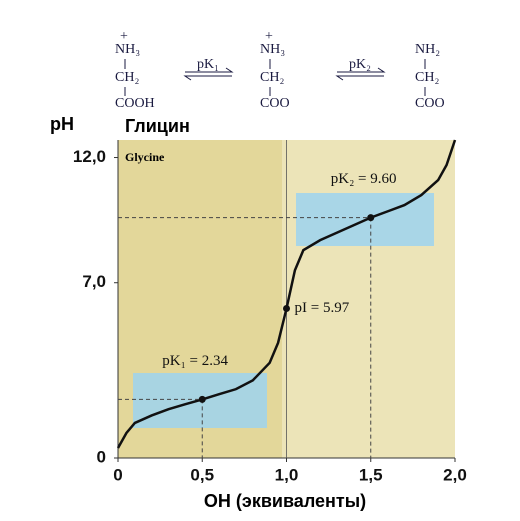  I want to click on chart-subtitle: Glycine, so click(145, 157).